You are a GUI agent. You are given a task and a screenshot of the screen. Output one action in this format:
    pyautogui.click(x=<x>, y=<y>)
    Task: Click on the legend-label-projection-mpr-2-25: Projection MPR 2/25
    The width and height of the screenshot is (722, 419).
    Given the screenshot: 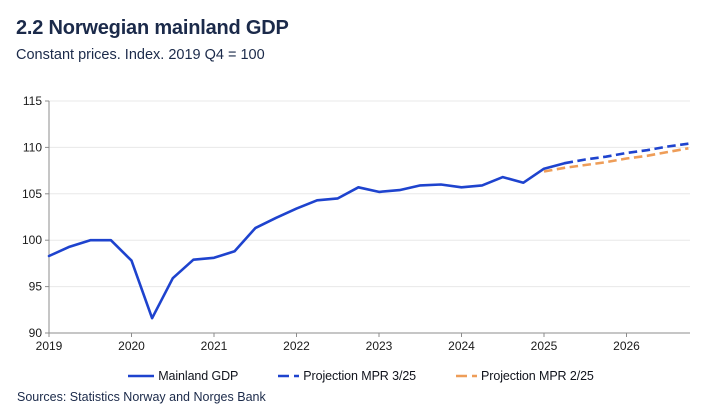 What is the action you would take?
    pyautogui.click(x=537, y=376)
    